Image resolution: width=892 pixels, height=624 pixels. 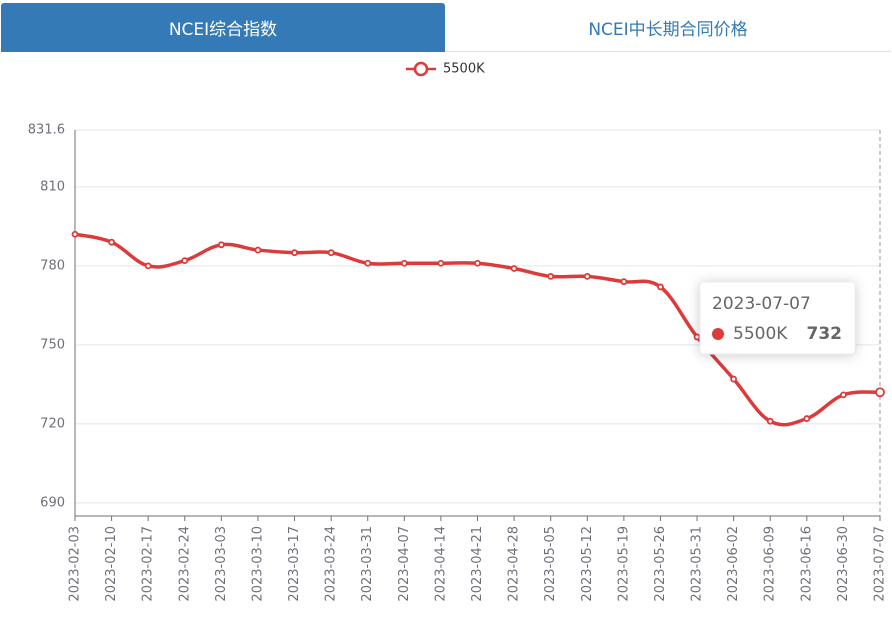 I want to click on x-tick-label: 2023-05-19, so click(x=623, y=564).